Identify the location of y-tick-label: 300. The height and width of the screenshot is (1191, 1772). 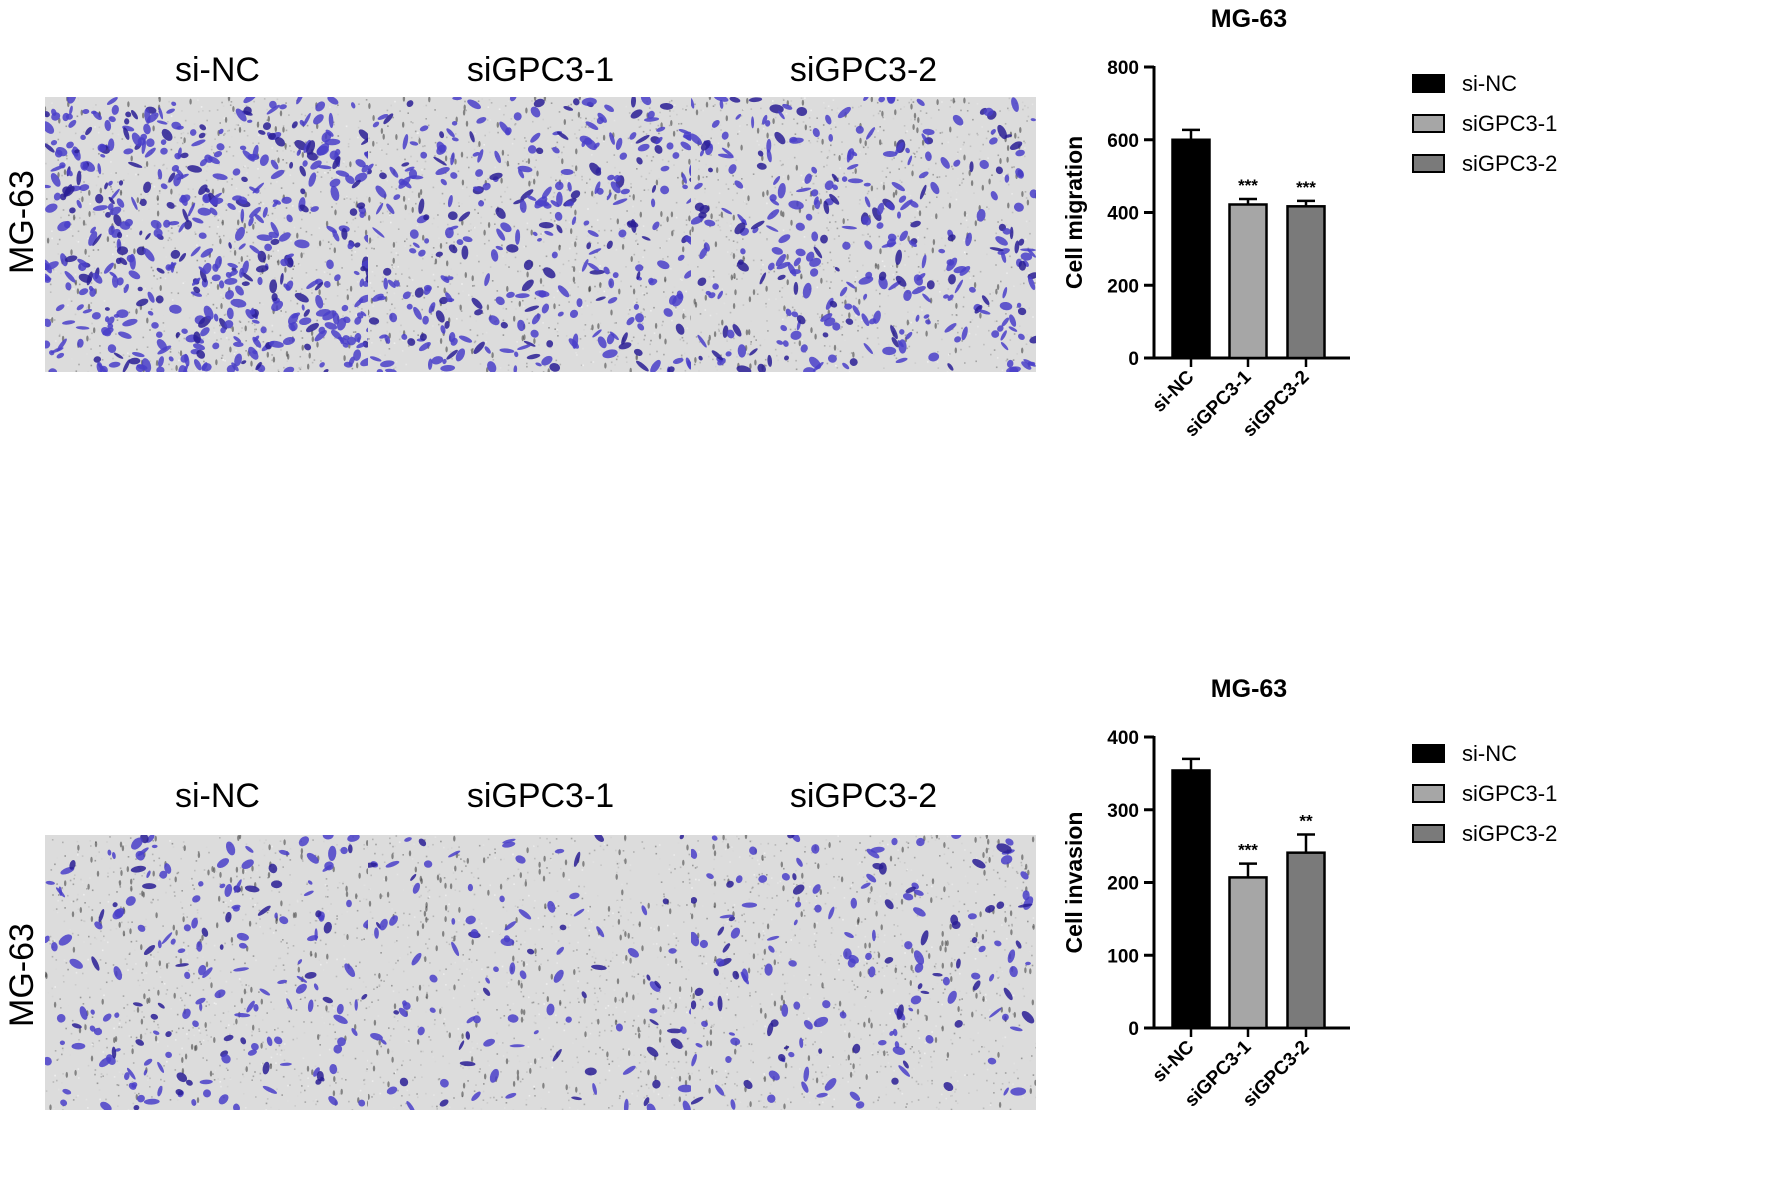
(1123, 811).